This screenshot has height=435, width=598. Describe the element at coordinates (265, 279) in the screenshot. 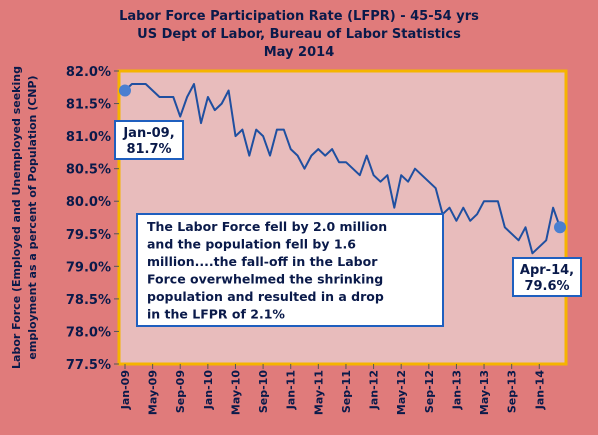

I see `note-callout-line: Force overwhelmed the shrinking` at that location.